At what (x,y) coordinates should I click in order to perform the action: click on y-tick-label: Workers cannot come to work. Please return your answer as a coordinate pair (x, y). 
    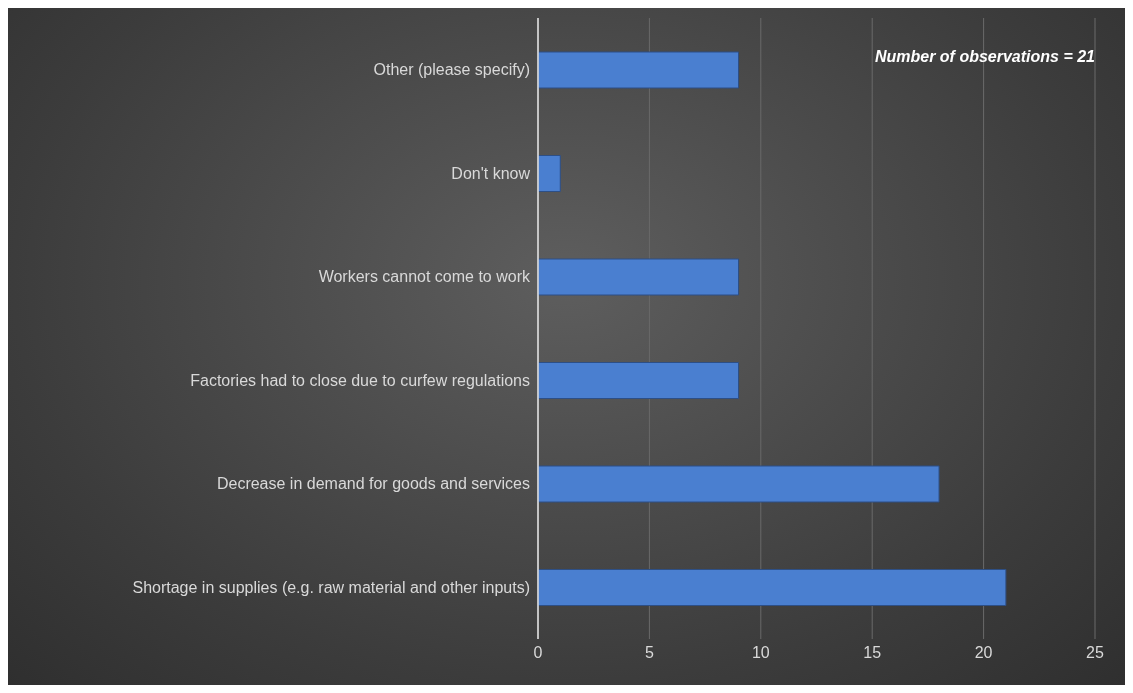
    Looking at the image, I should click on (424, 277).